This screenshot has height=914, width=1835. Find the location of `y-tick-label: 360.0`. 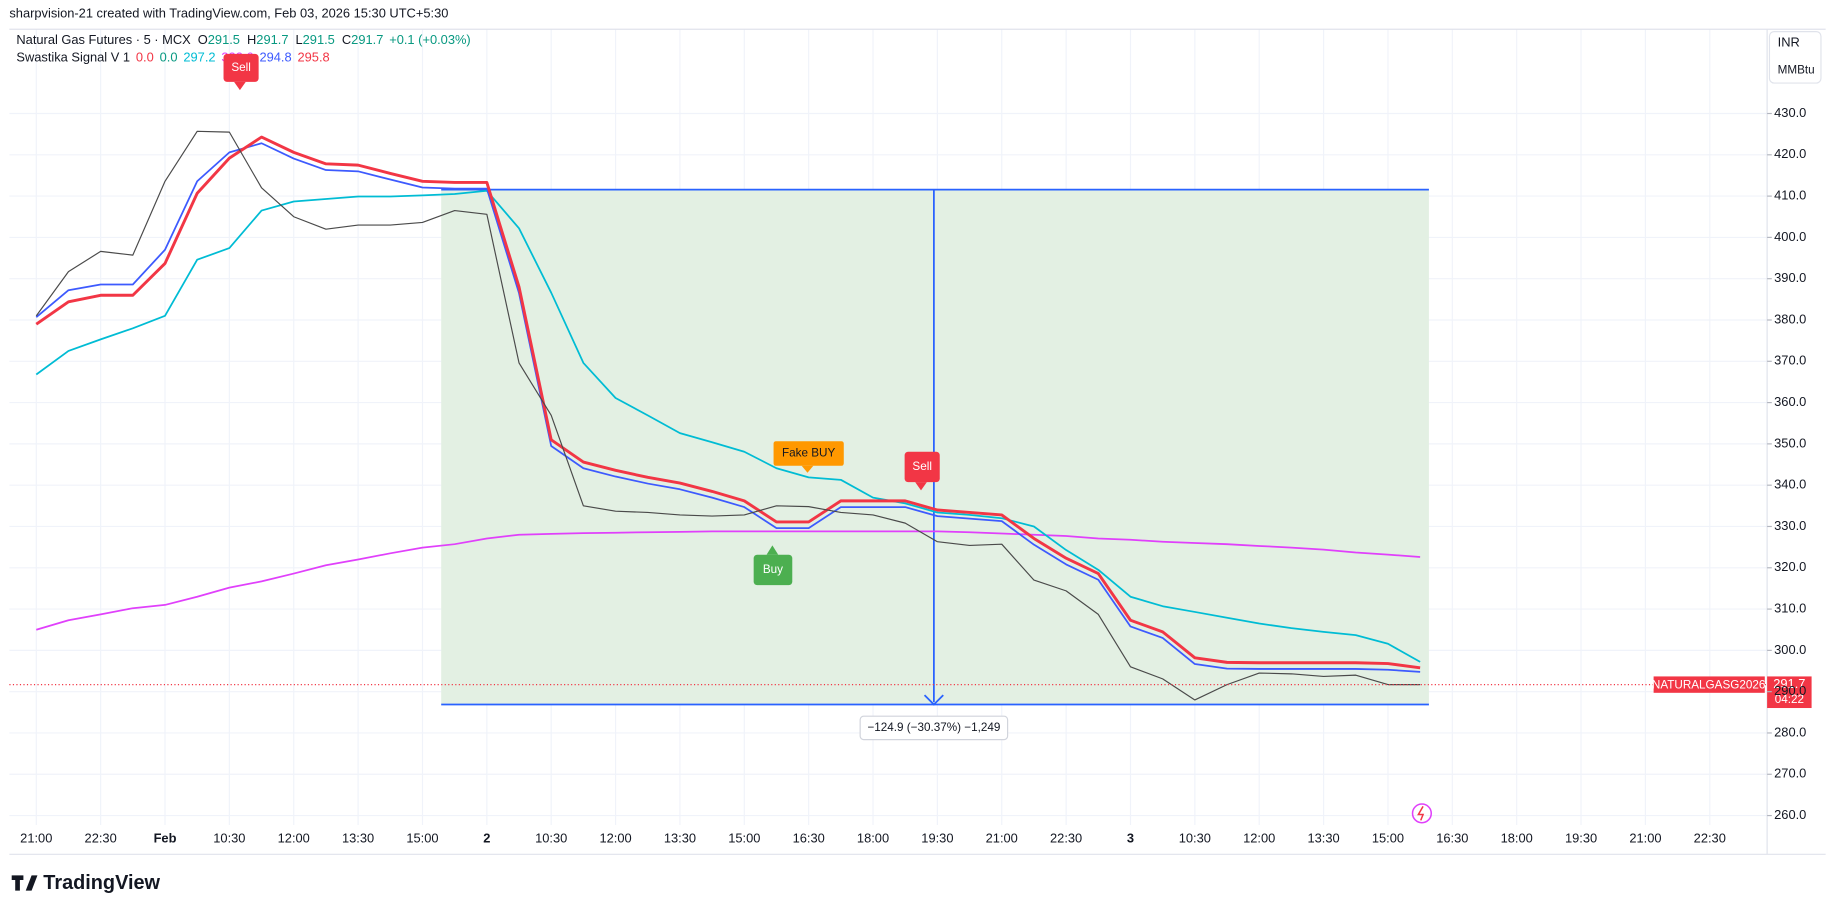

y-tick-label: 360.0 is located at coordinates (1790, 401).